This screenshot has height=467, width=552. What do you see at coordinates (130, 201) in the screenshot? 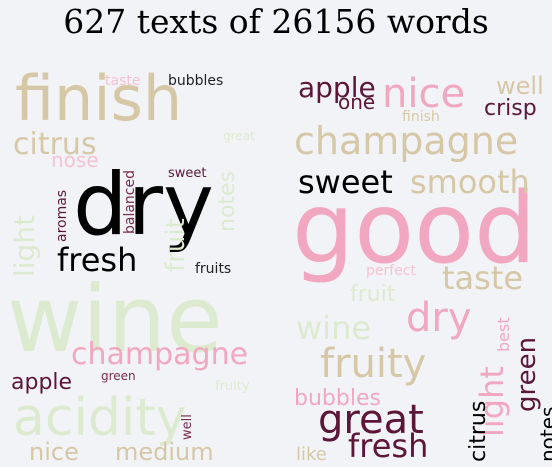
I see `cloud-word: balanced` at bounding box center [130, 201].